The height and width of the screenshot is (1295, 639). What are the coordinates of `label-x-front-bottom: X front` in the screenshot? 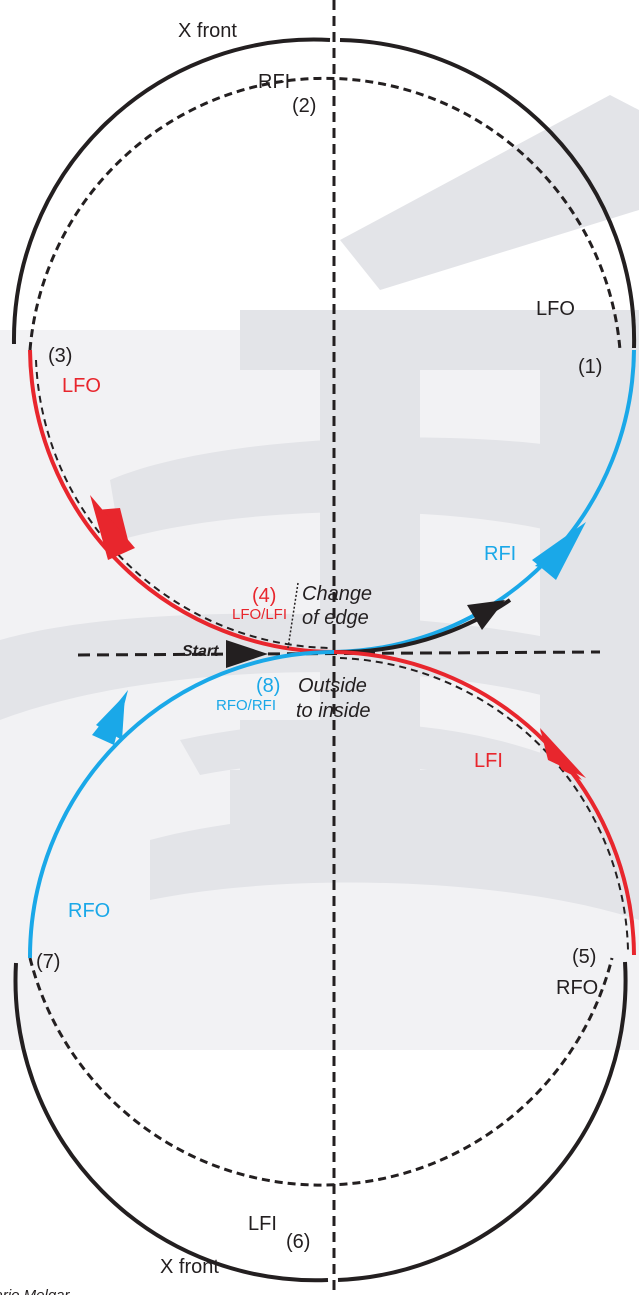 It's located at (189, 1267).